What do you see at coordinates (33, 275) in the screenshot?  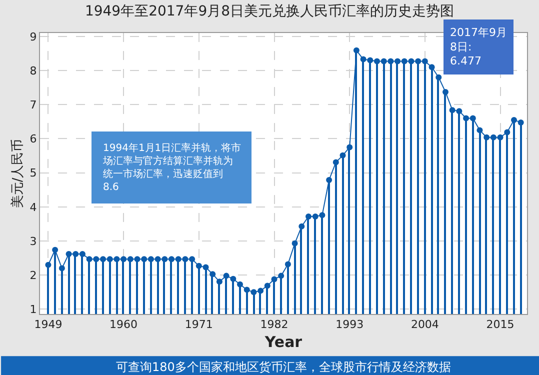 I see `y-tick-label: 2` at bounding box center [33, 275].